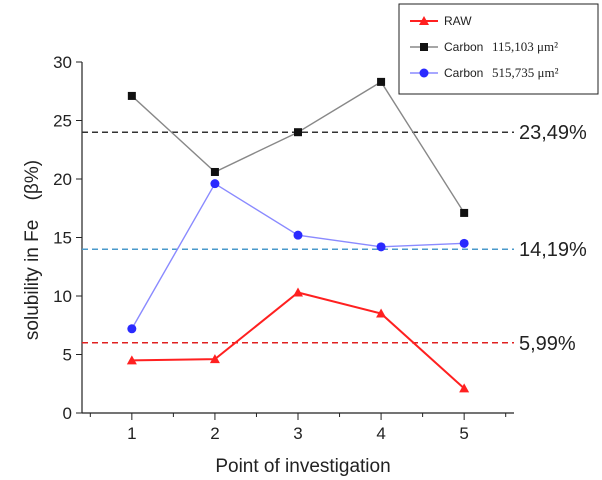 Image resolution: width=602 pixels, height=480 pixels. Describe the element at coordinates (62, 62) in the screenshot. I see `y-tick-label: 30` at that location.